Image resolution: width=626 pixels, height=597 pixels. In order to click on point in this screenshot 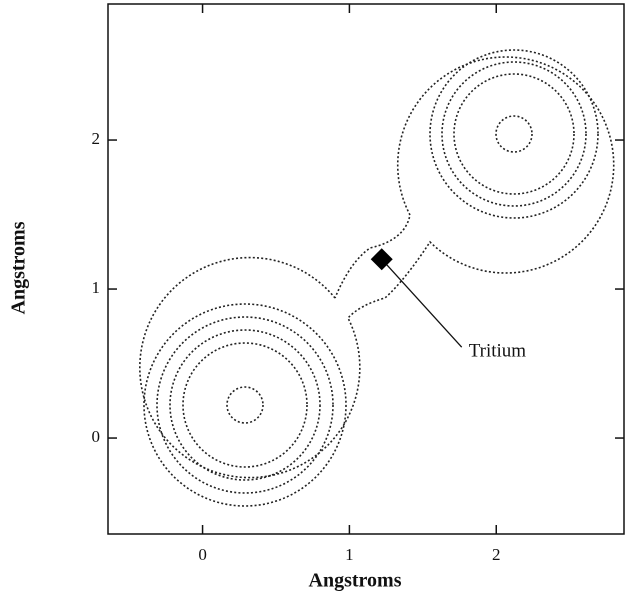, I will do `click(381, 259)`.